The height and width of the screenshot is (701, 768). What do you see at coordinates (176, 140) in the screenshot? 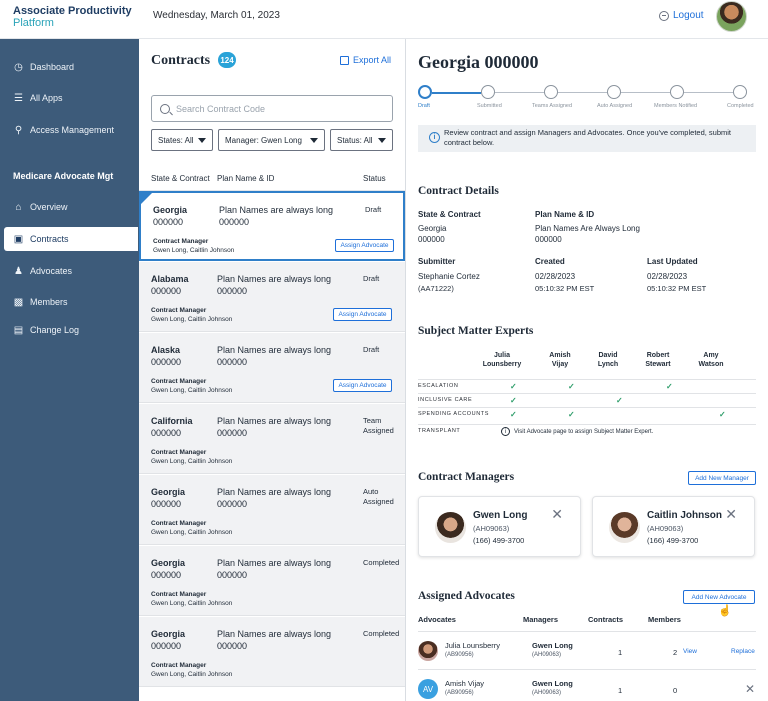
I see `states-filter-value: States: All` at bounding box center [176, 140].